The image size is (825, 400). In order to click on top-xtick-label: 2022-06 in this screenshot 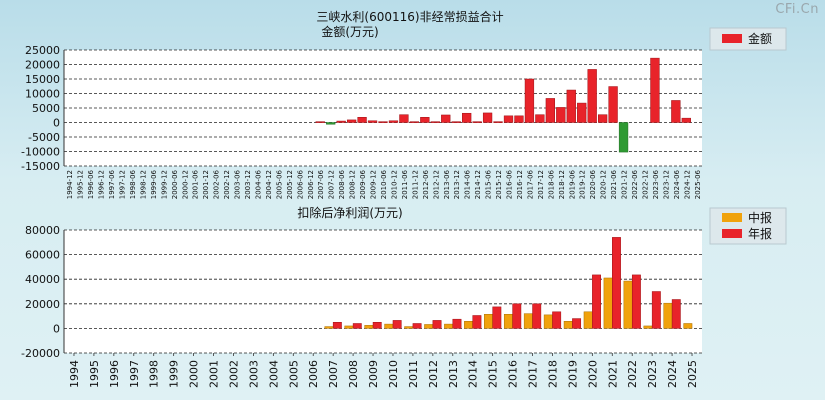, I will do `click(635, 184)`.